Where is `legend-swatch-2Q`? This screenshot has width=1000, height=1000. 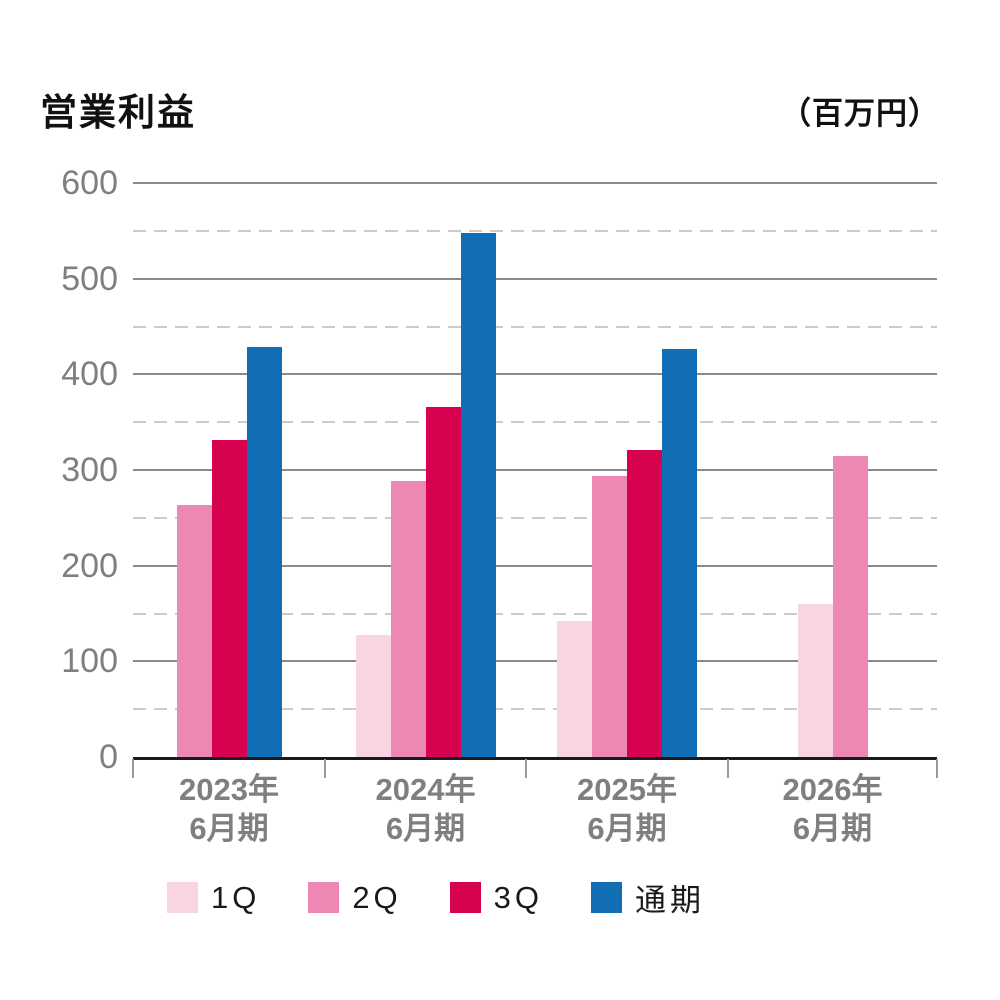 legend-swatch-2Q is located at coordinates (324, 897).